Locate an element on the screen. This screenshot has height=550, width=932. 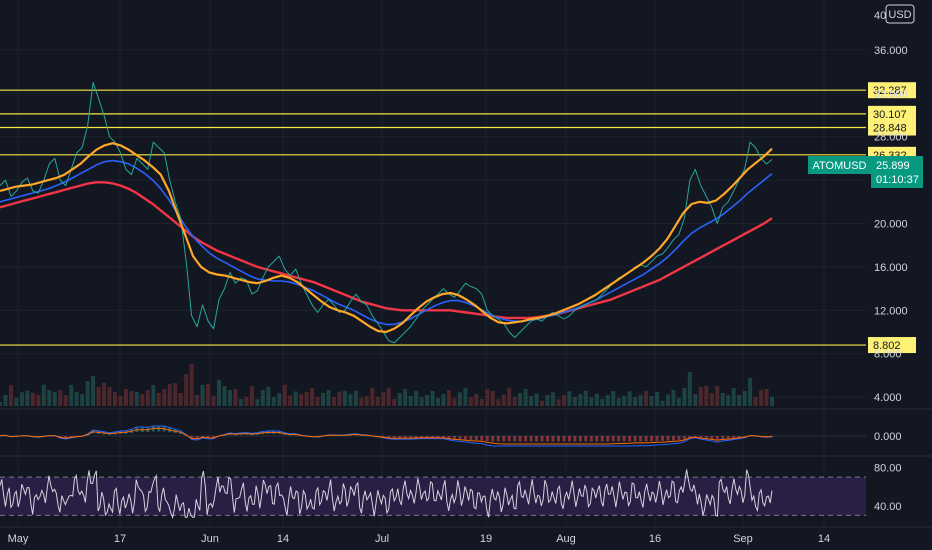
macd-pane: 0.000 is located at coordinates (451, 436).